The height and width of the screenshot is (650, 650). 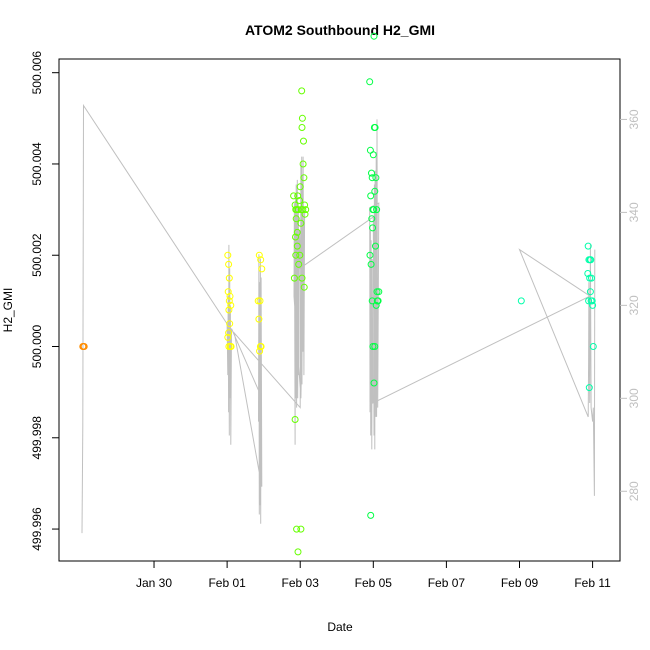 What do you see at coordinates (634, 491) in the screenshot?
I see `y2-tick-label-0: 280` at bounding box center [634, 491].